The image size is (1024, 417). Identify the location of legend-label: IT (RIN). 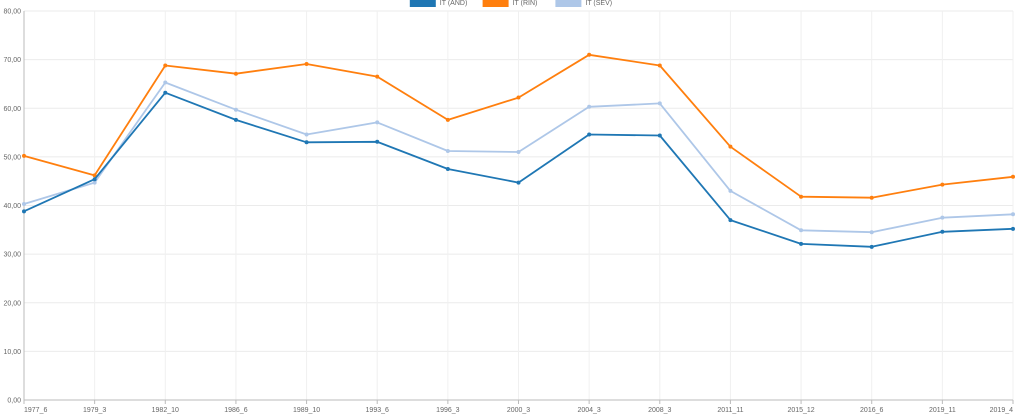
(525, 3).